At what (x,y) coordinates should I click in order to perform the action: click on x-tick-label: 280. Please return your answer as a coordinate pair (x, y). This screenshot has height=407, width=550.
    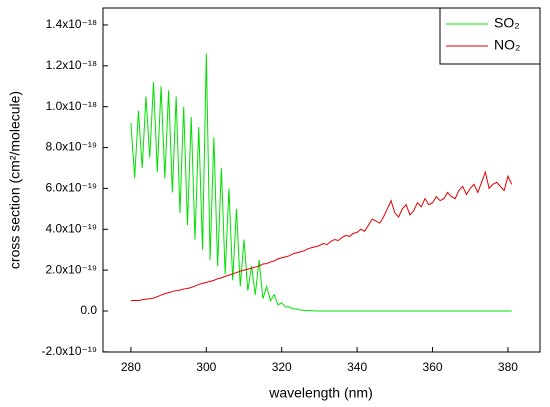
    Looking at the image, I should click on (131, 367).